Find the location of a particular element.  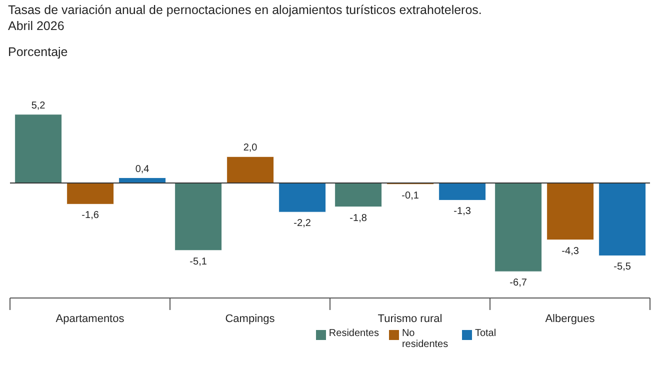

x-tick-label: Campings is located at coordinates (250, 318).